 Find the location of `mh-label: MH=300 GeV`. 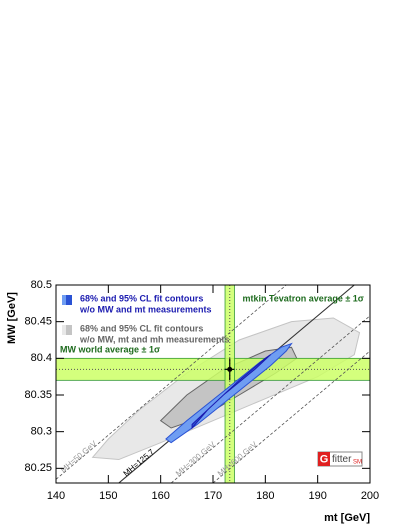

mh-label: MH=300 GeV is located at coordinates (196, 458).